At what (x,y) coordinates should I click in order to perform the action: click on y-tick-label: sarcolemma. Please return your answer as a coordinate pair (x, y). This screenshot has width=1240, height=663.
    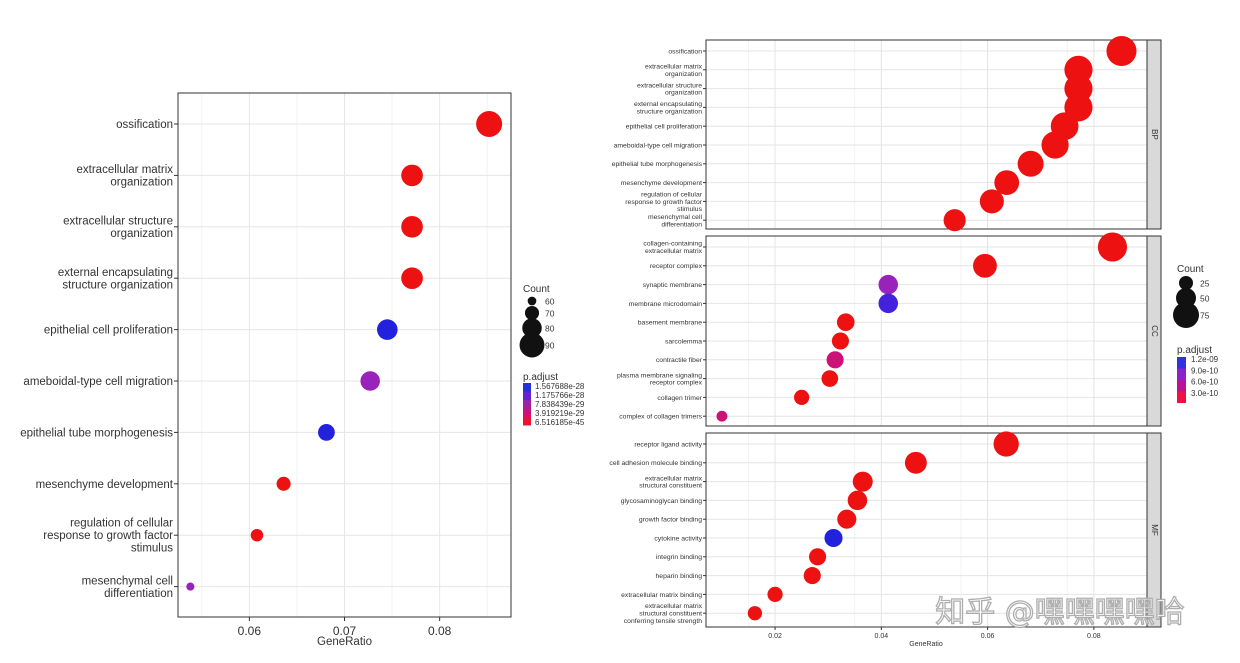
    Looking at the image, I should click on (683, 341).